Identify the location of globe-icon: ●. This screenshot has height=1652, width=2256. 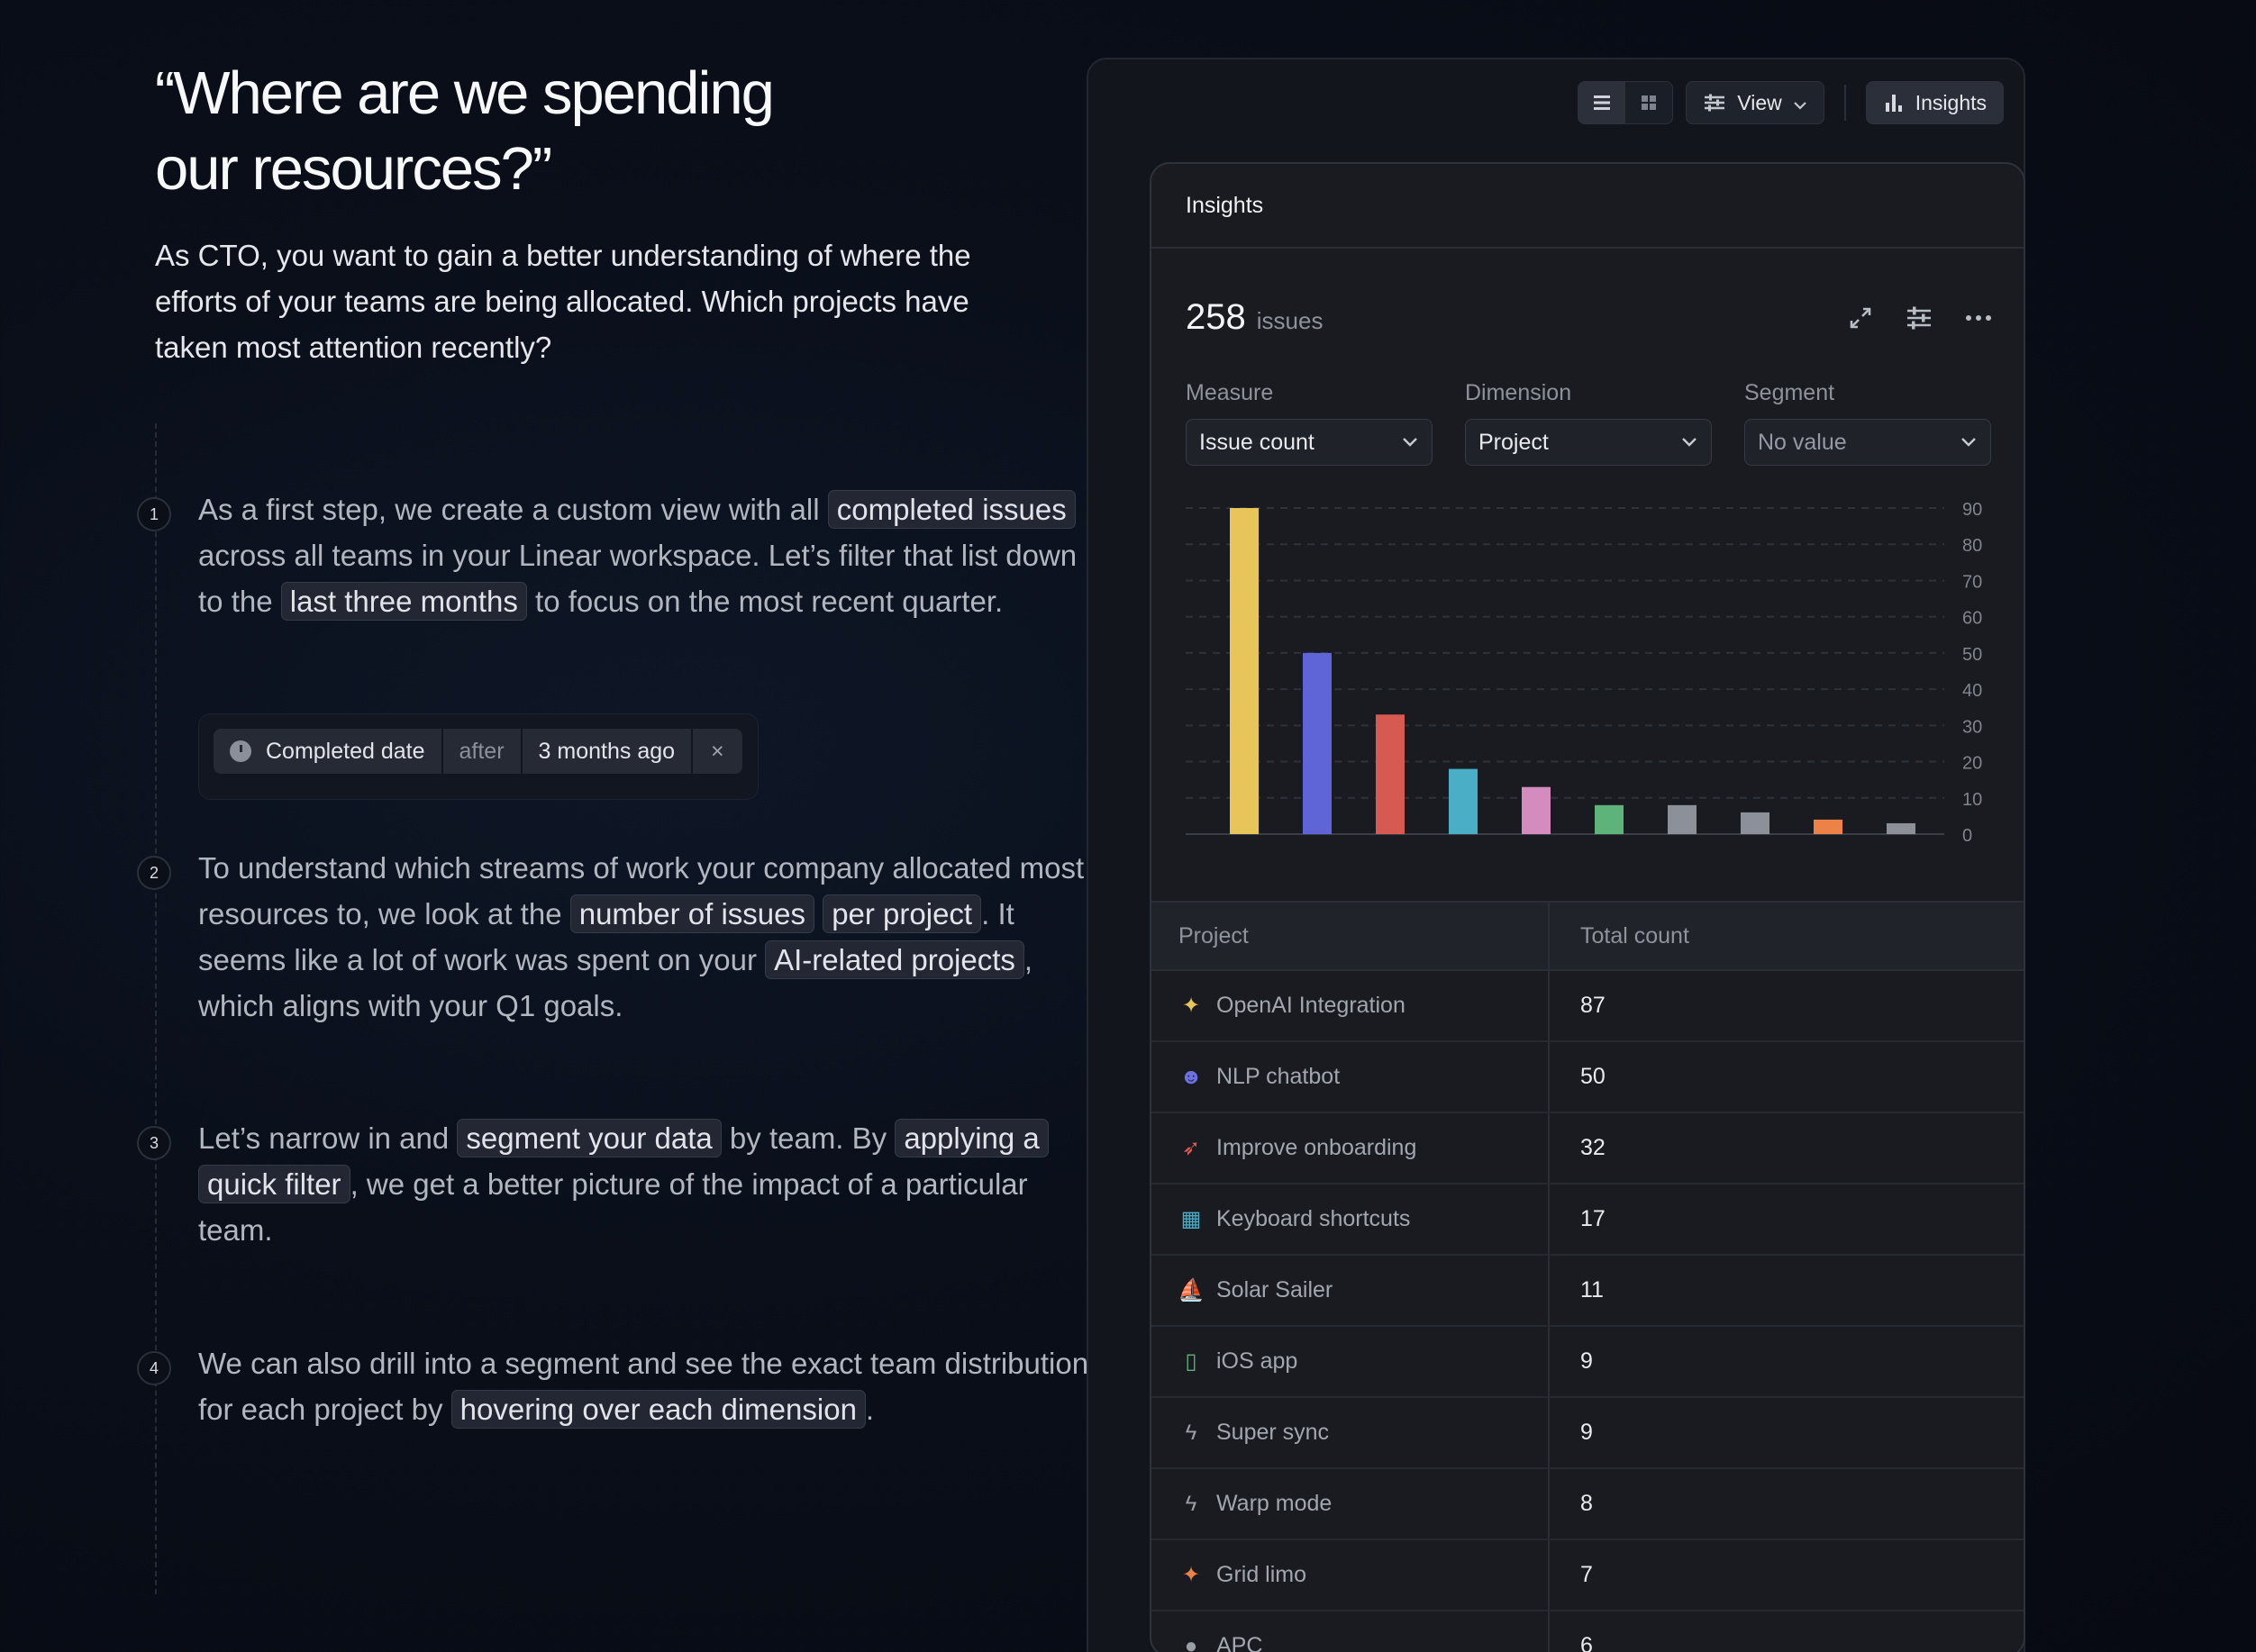
(1191, 1642).